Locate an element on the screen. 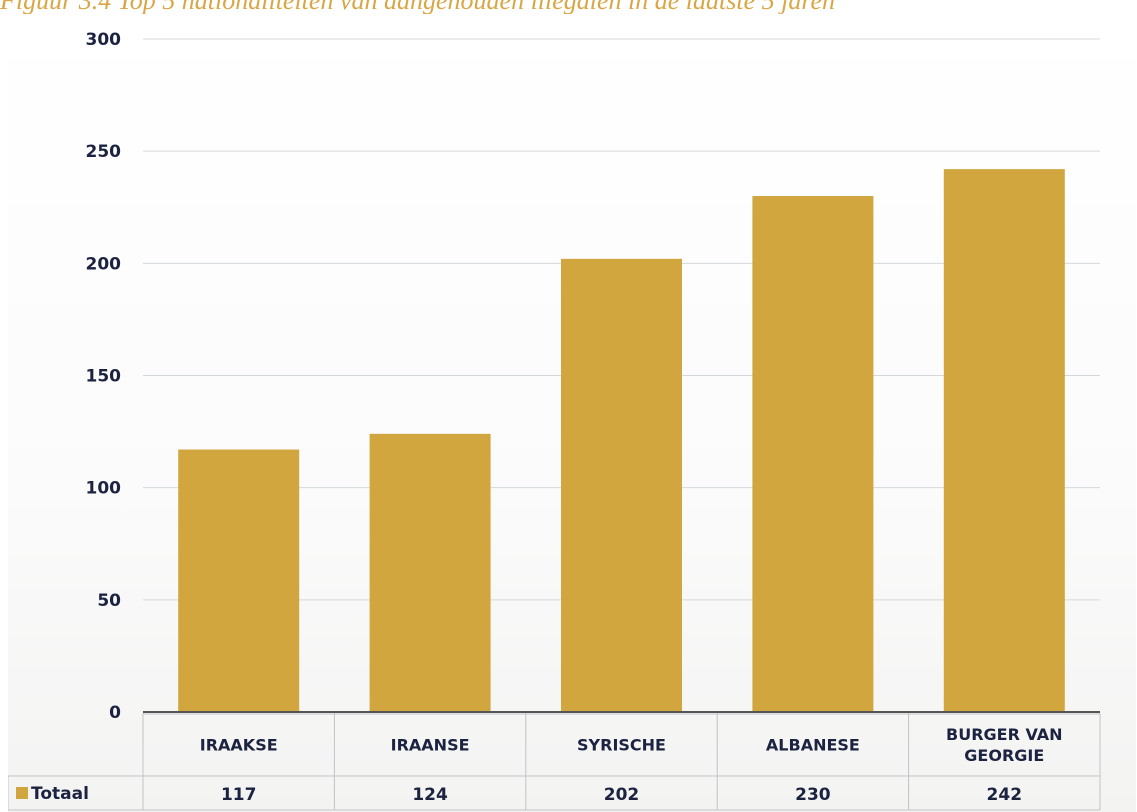 The height and width of the screenshot is (812, 1137). category-label: IRAAKSE is located at coordinates (239, 745).